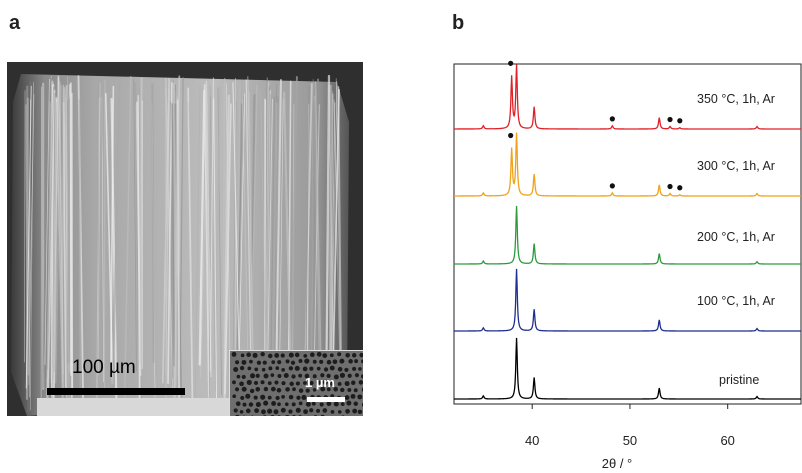 This screenshot has height=473, width=802. What do you see at coordinates (326, 399) in the screenshot?
I see `inset-scale-bar` at bounding box center [326, 399].